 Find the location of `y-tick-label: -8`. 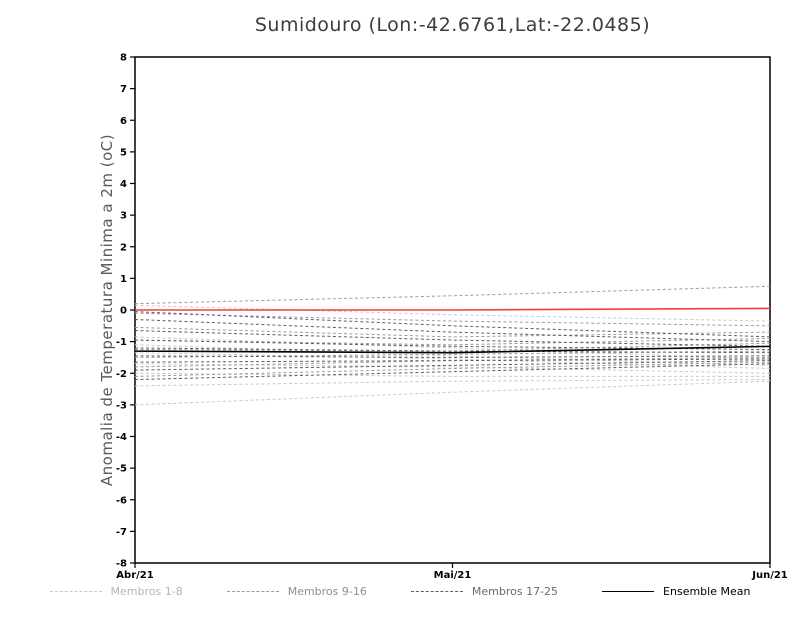

y-tick-label: -8 is located at coordinates (121, 564).